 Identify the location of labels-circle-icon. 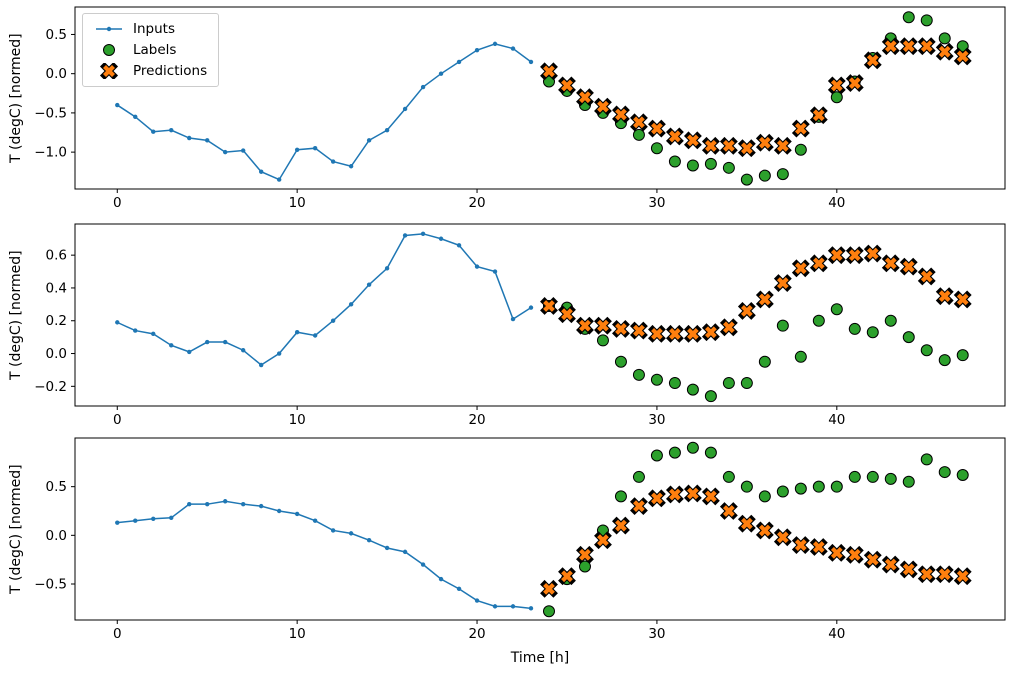
(109, 50).